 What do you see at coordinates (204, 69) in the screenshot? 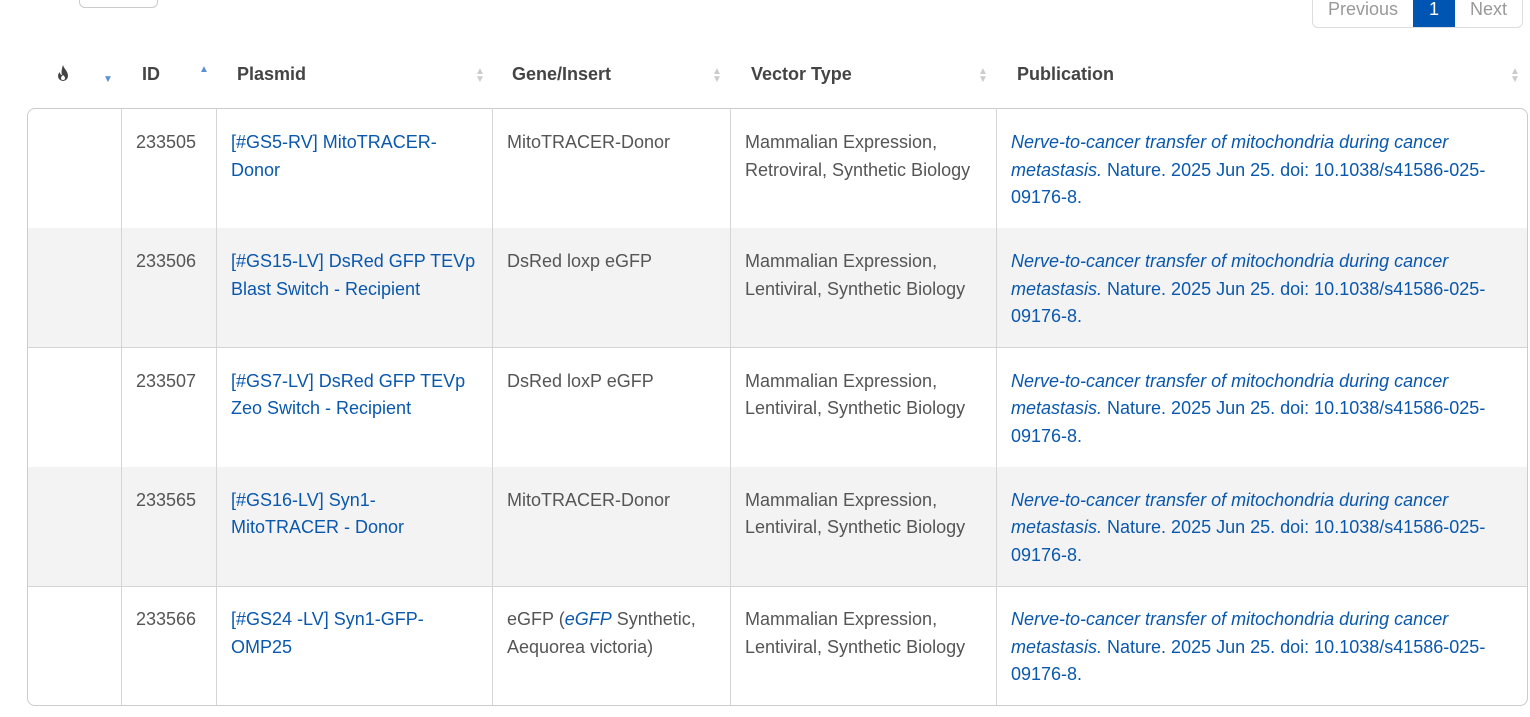
I see `sort-asc-icon: ▲` at bounding box center [204, 69].